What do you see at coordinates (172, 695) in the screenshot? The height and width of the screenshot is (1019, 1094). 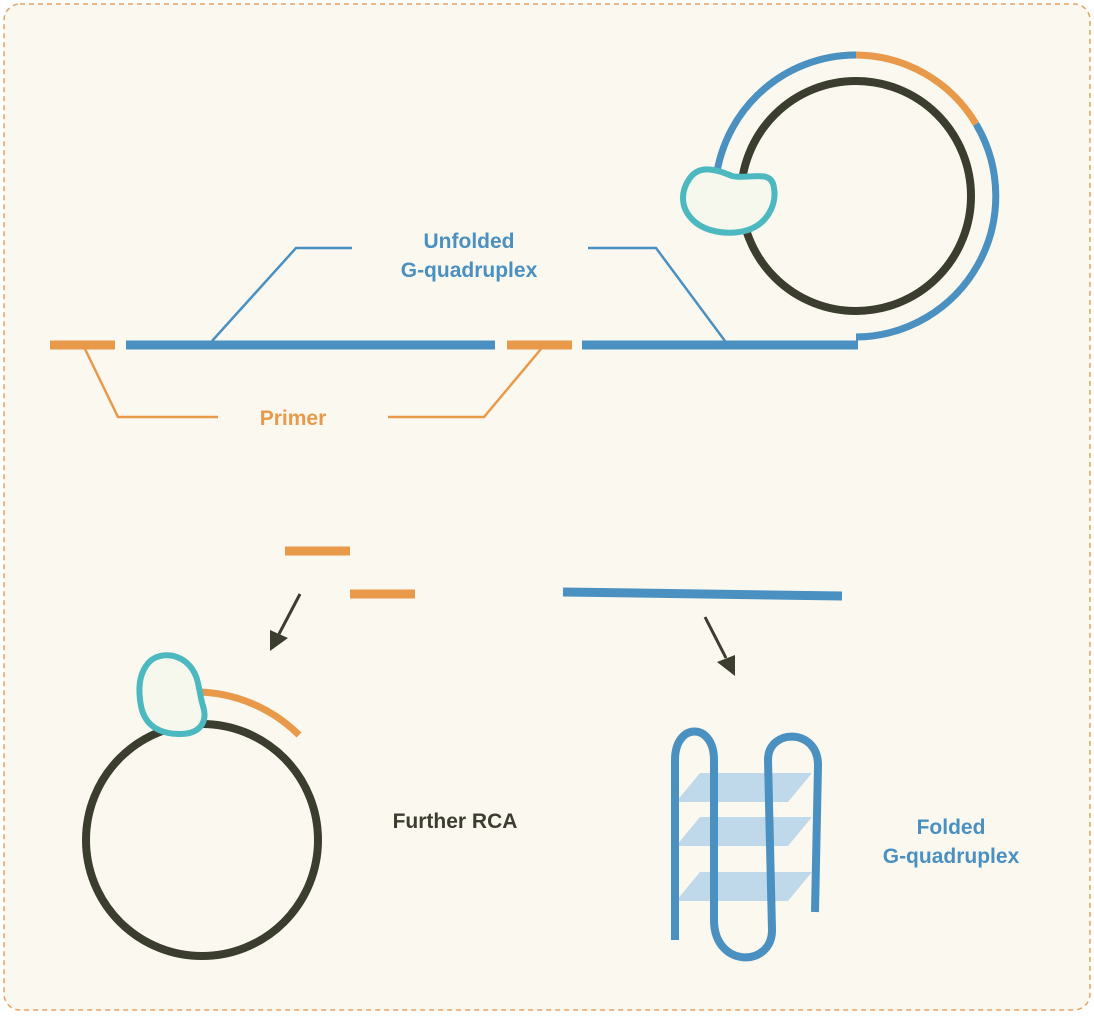 I see `polymerase-enzyme-bottom` at bounding box center [172, 695].